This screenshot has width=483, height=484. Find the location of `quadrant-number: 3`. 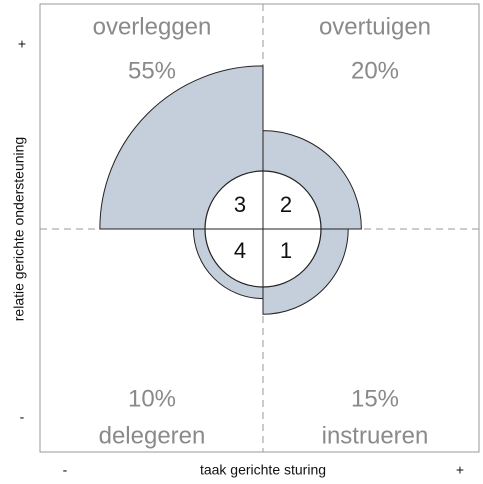

quadrant-number: 3 is located at coordinates (240, 204).